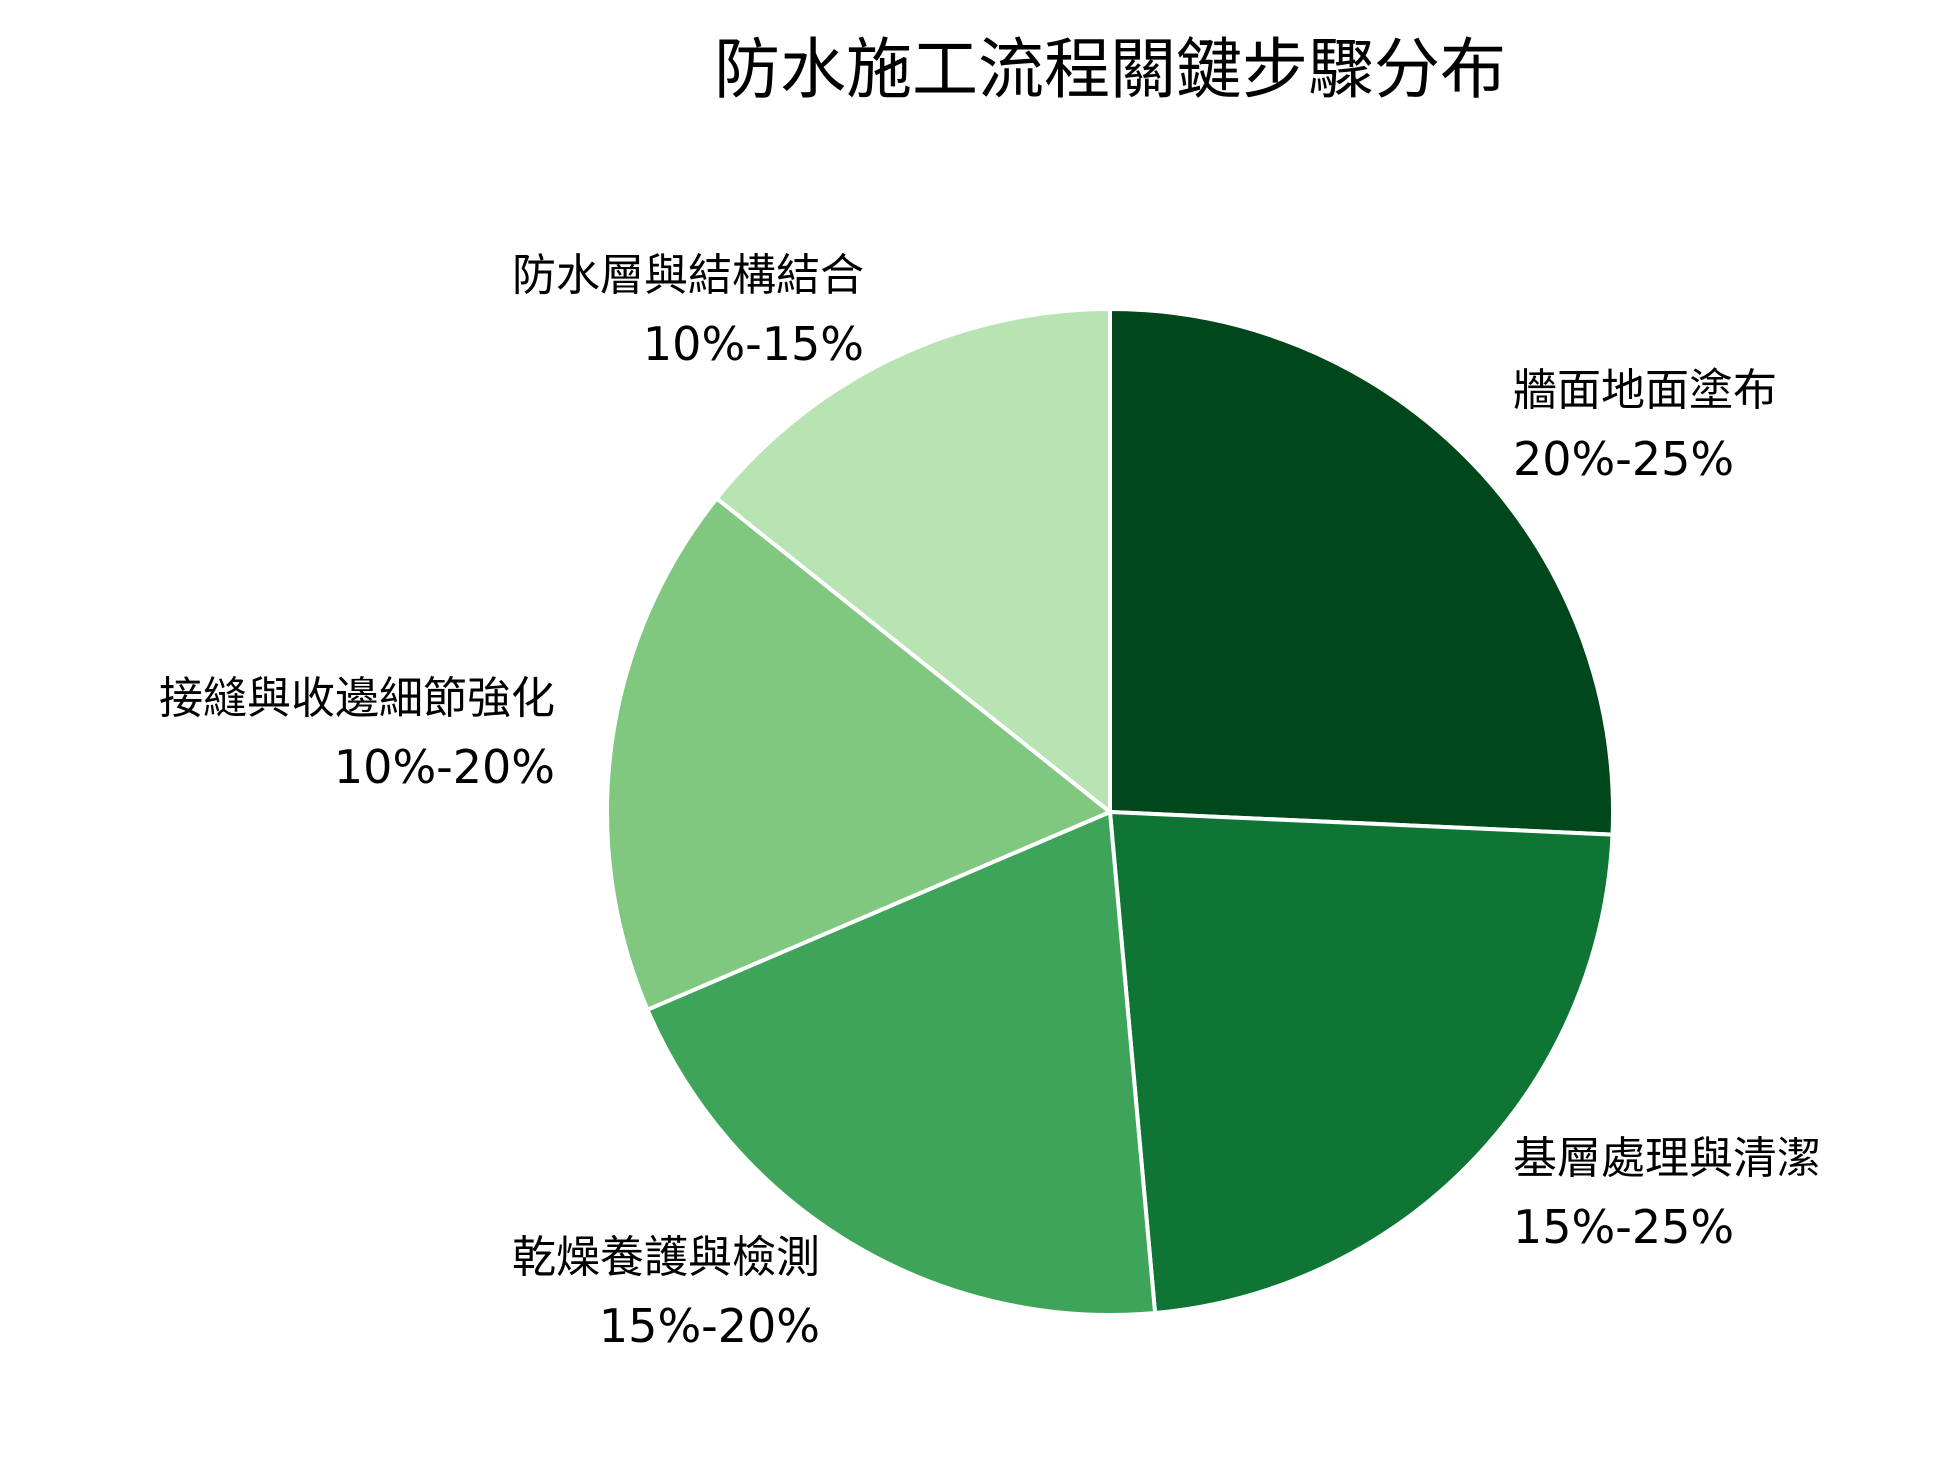 The image size is (1942, 1468). Describe the element at coordinates (709, 1326) in the screenshot. I see `slice-range-label: 15%-20%` at that location.